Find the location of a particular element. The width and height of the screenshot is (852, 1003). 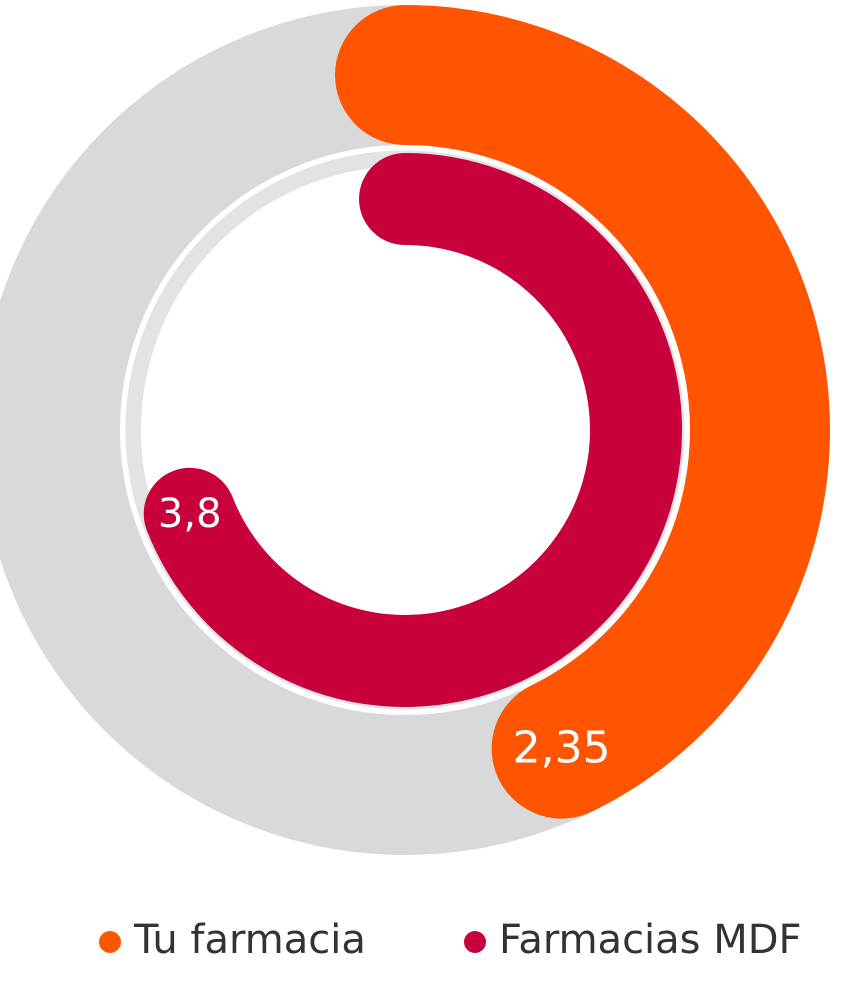

value-label: 2,35 is located at coordinates (562, 748).